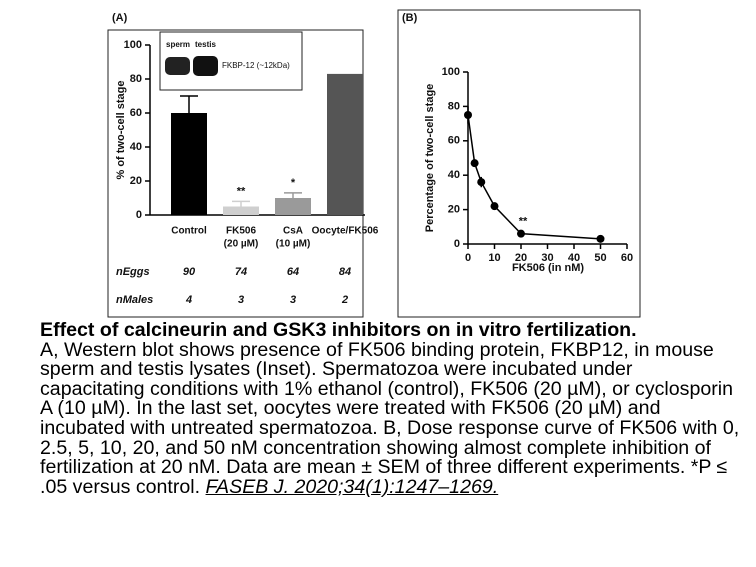 This screenshot has width=756, height=567. Describe the element at coordinates (205, 44) in the screenshot. I see `lane-label: testis` at that location.